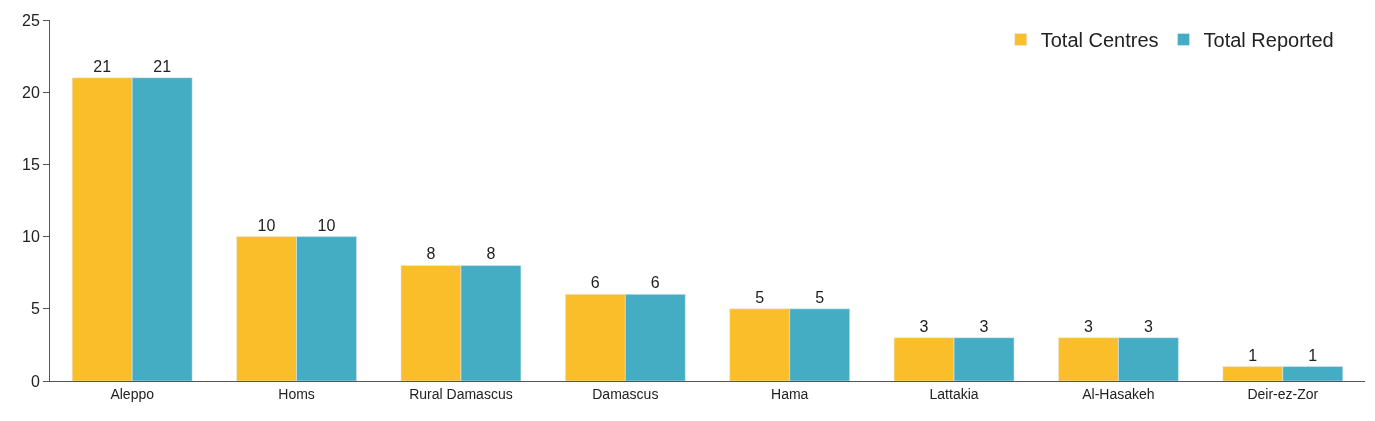  Describe the element at coordinates (31, 164) in the screenshot. I see `y-tick-label: 15` at that location.